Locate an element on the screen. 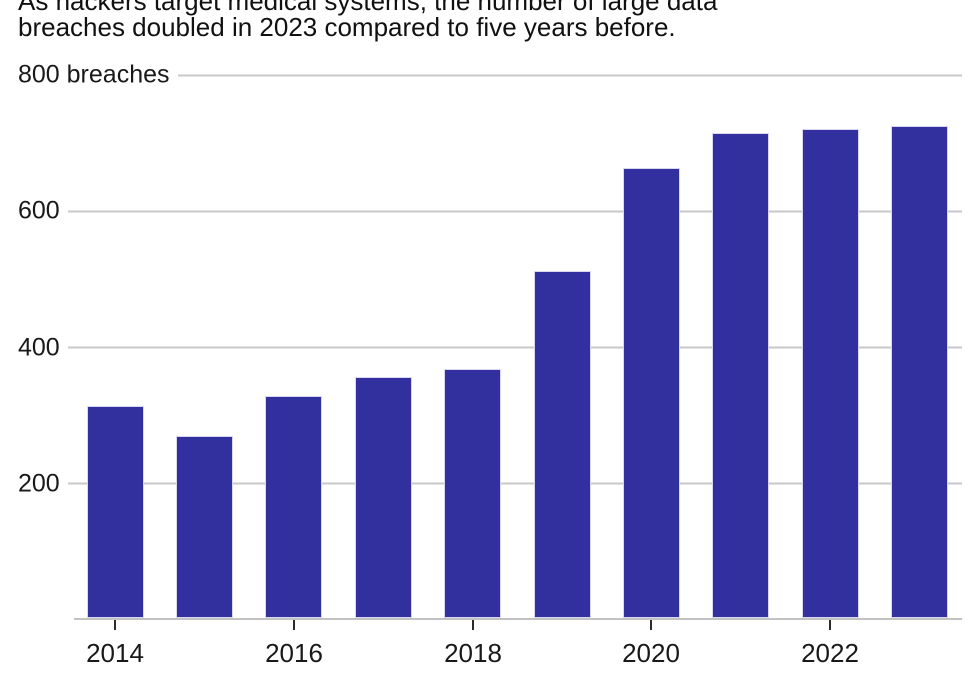 The width and height of the screenshot is (980, 699). bar-2019 is located at coordinates (562, 444).